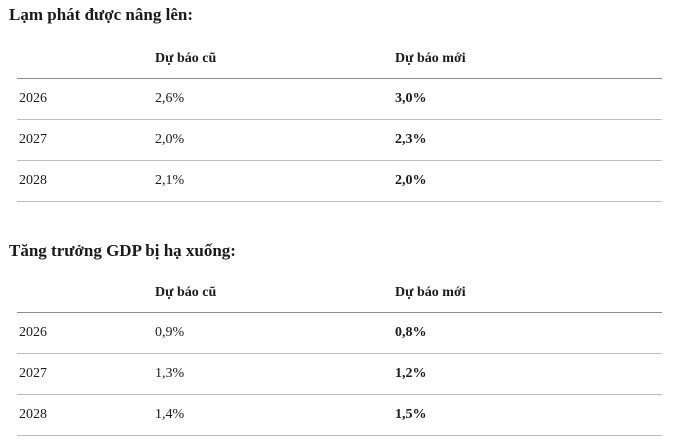 The image size is (683, 444). What do you see at coordinates (339, 140) in the screenshot?
I see `table-row: 2027 2,0% 2,3%` at bounding box center [339, 140].